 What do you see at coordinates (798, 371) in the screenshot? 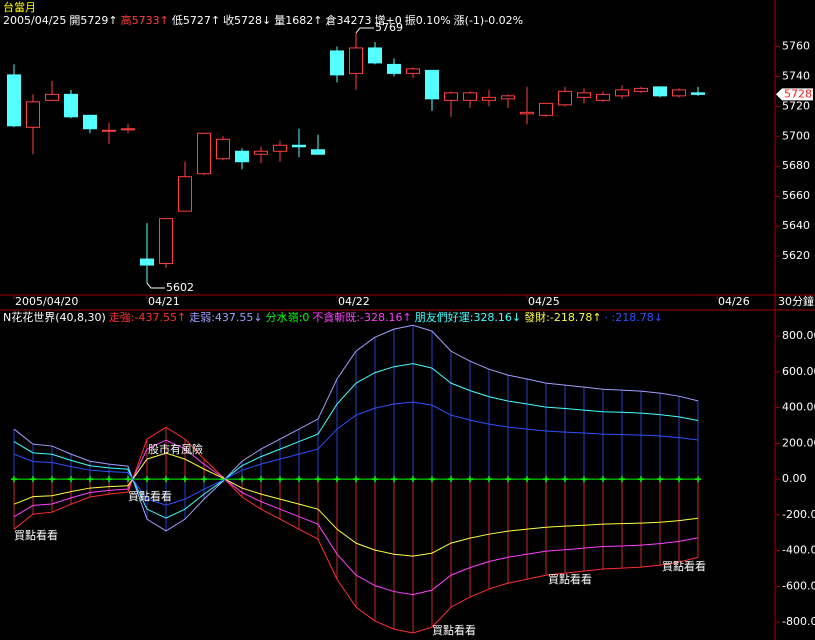
I see `y-tick-label: 600.00` at bounding box center [798, 371].